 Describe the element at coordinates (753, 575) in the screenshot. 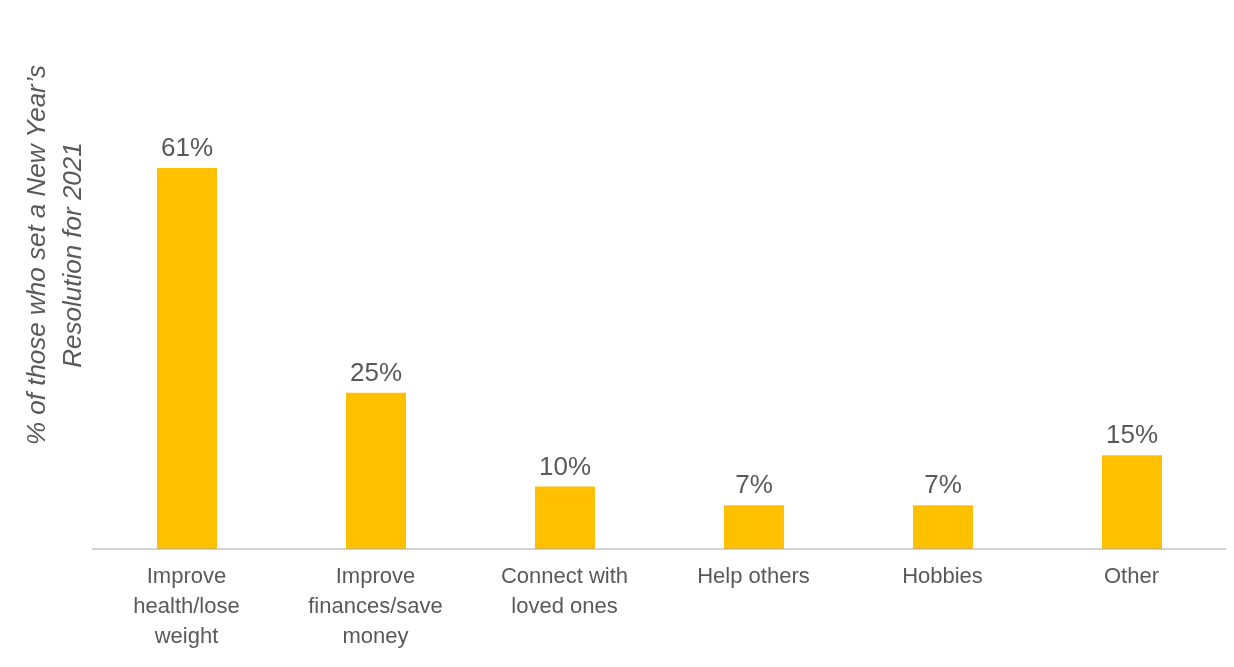

I see `x-tick-label: Help others` at that location.